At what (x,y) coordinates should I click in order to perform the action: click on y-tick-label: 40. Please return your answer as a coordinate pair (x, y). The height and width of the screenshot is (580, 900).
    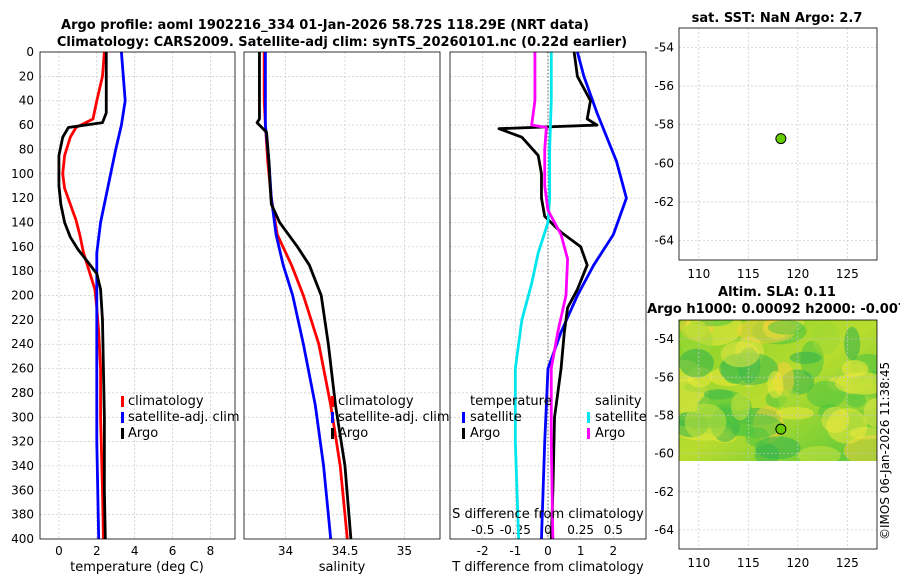
    Looking at the image, I should click on (26, 101).